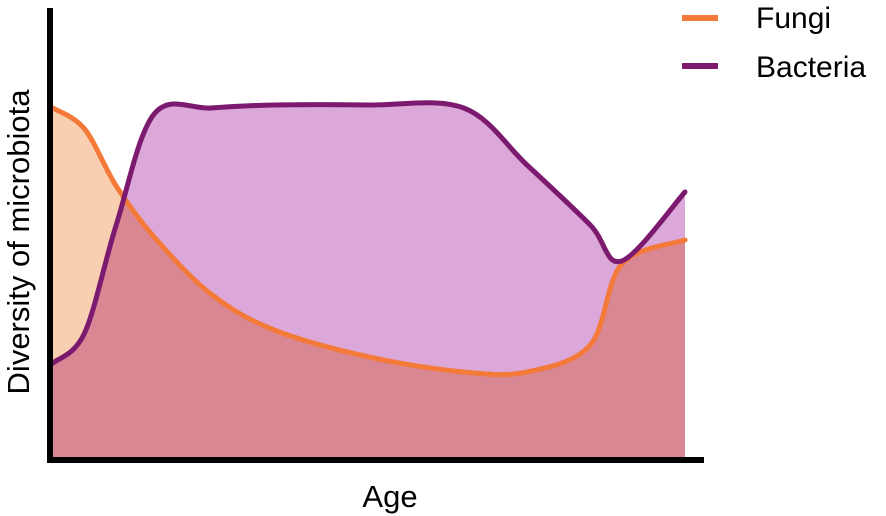  I want to click on x-axis-title: Age, so click(389, 496).